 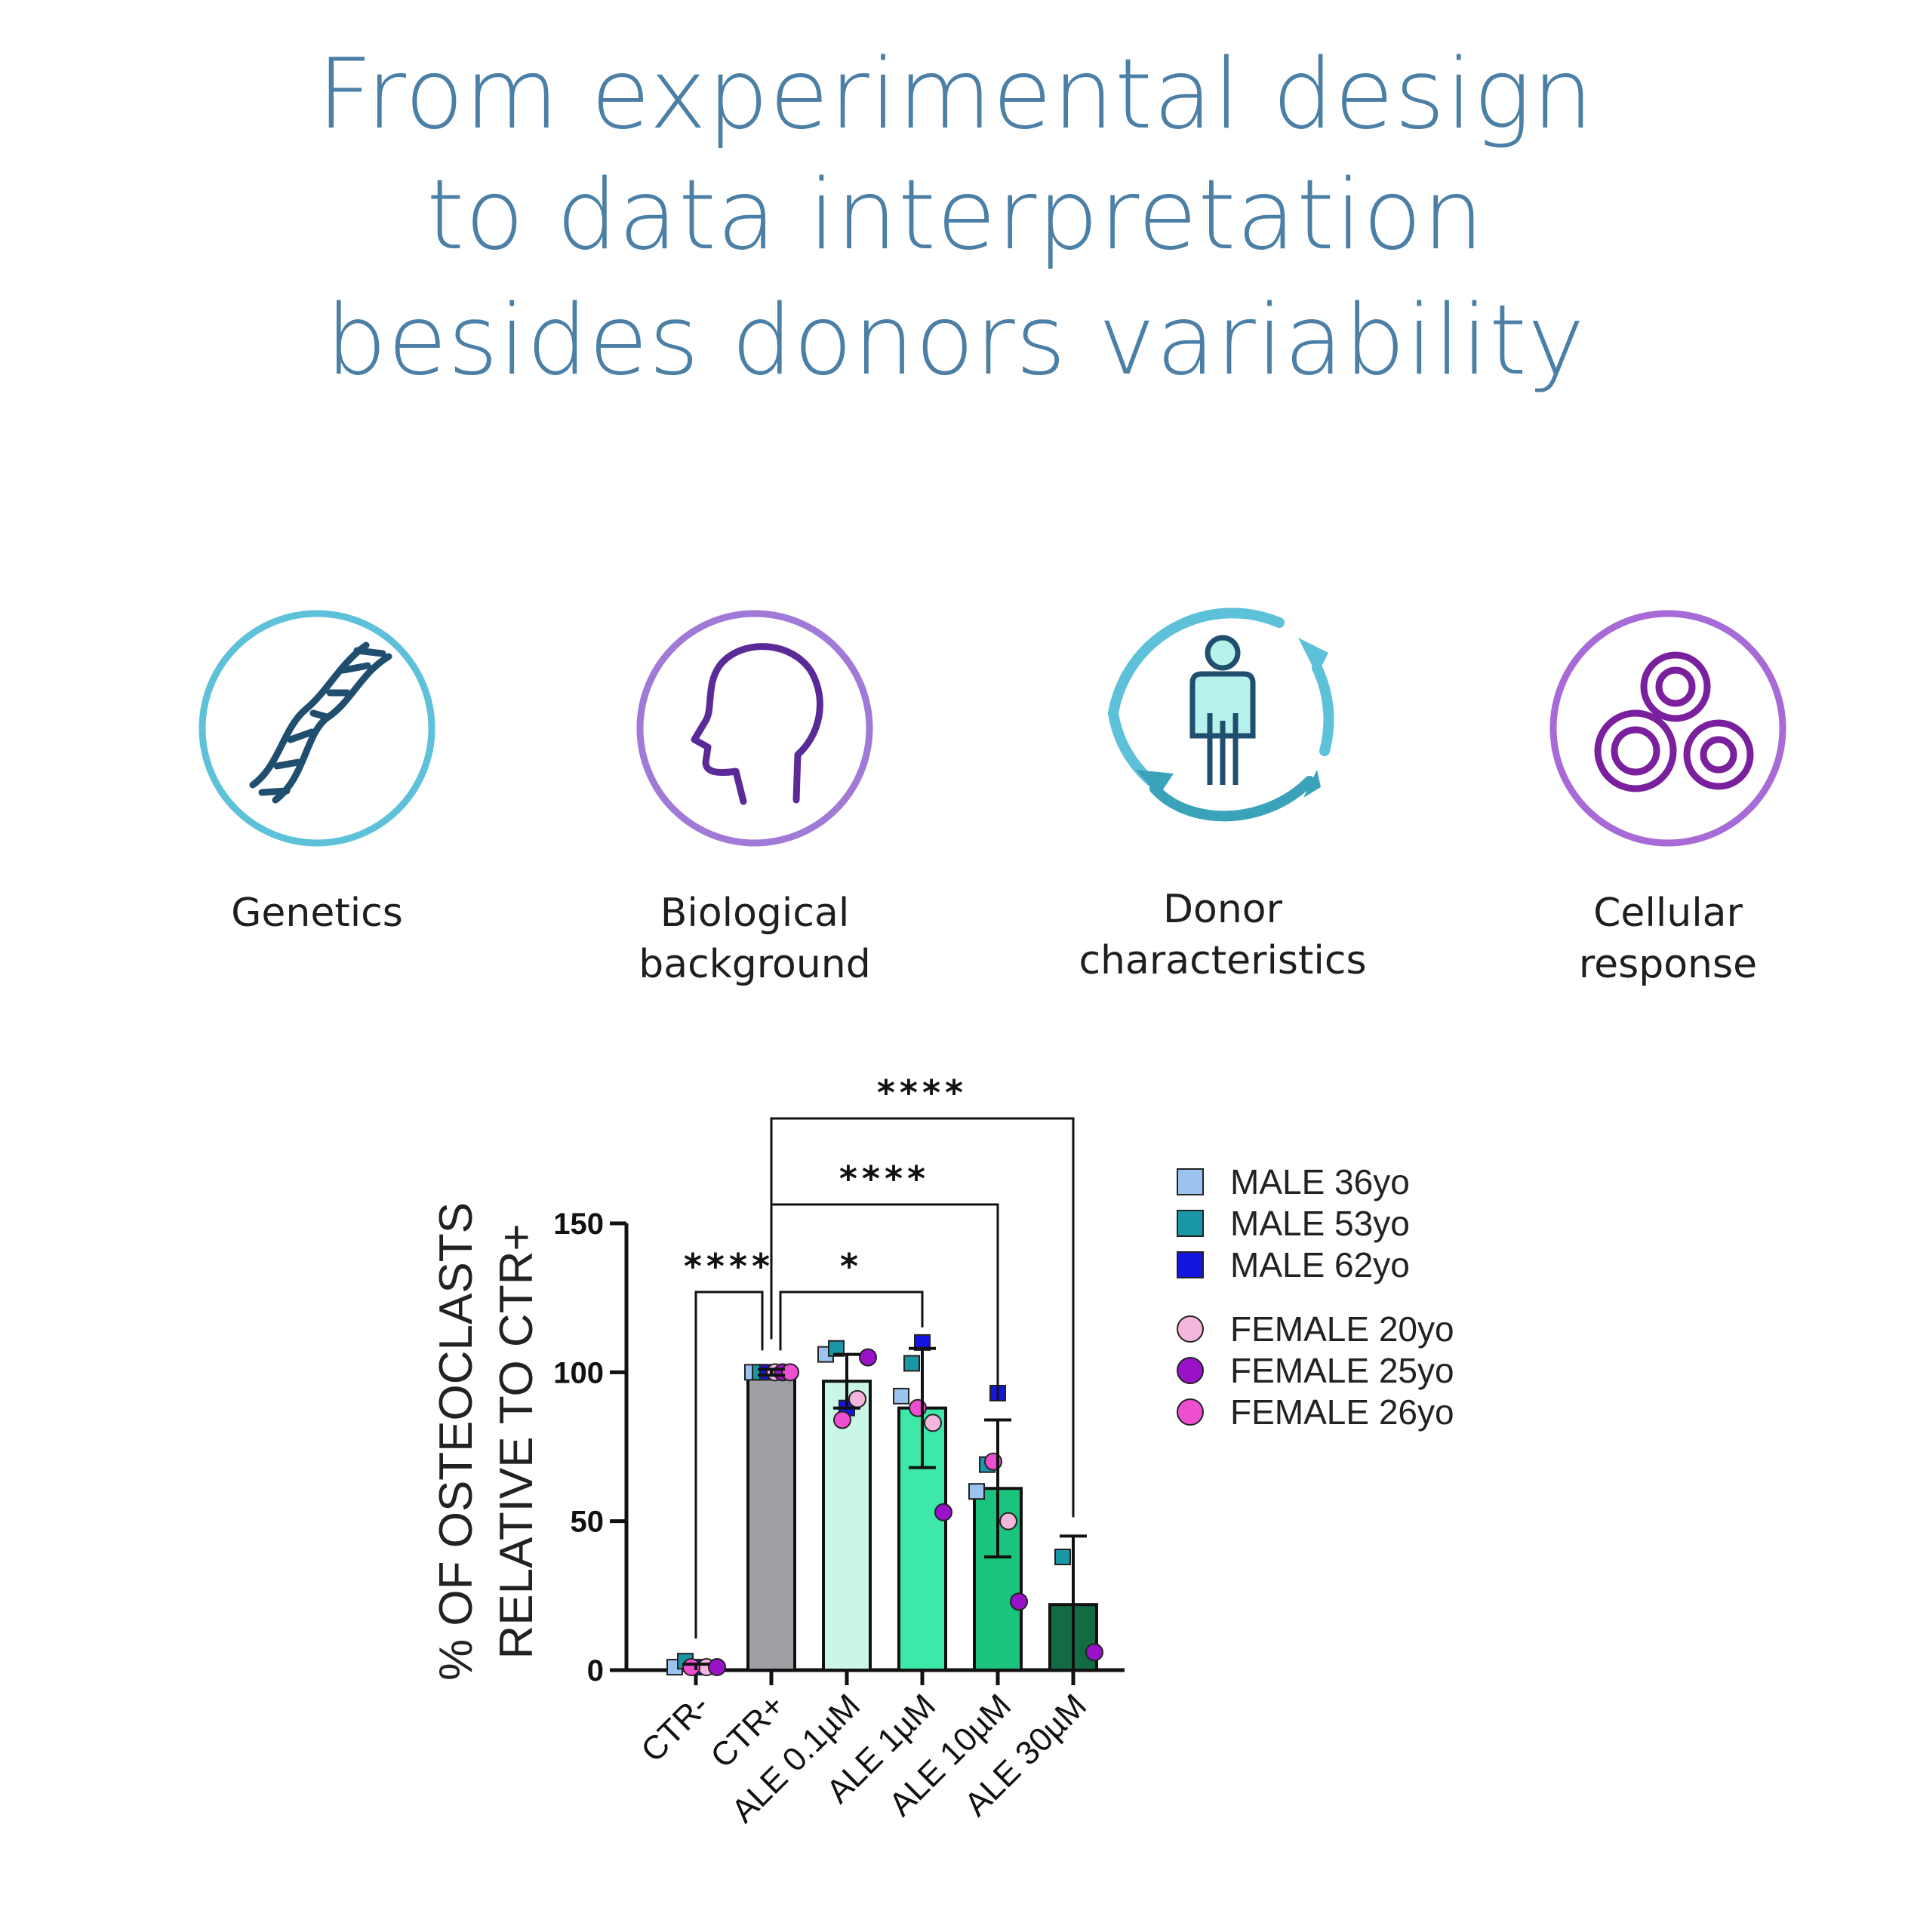 I want to click on error-bars, so click(x=884, y=1508).